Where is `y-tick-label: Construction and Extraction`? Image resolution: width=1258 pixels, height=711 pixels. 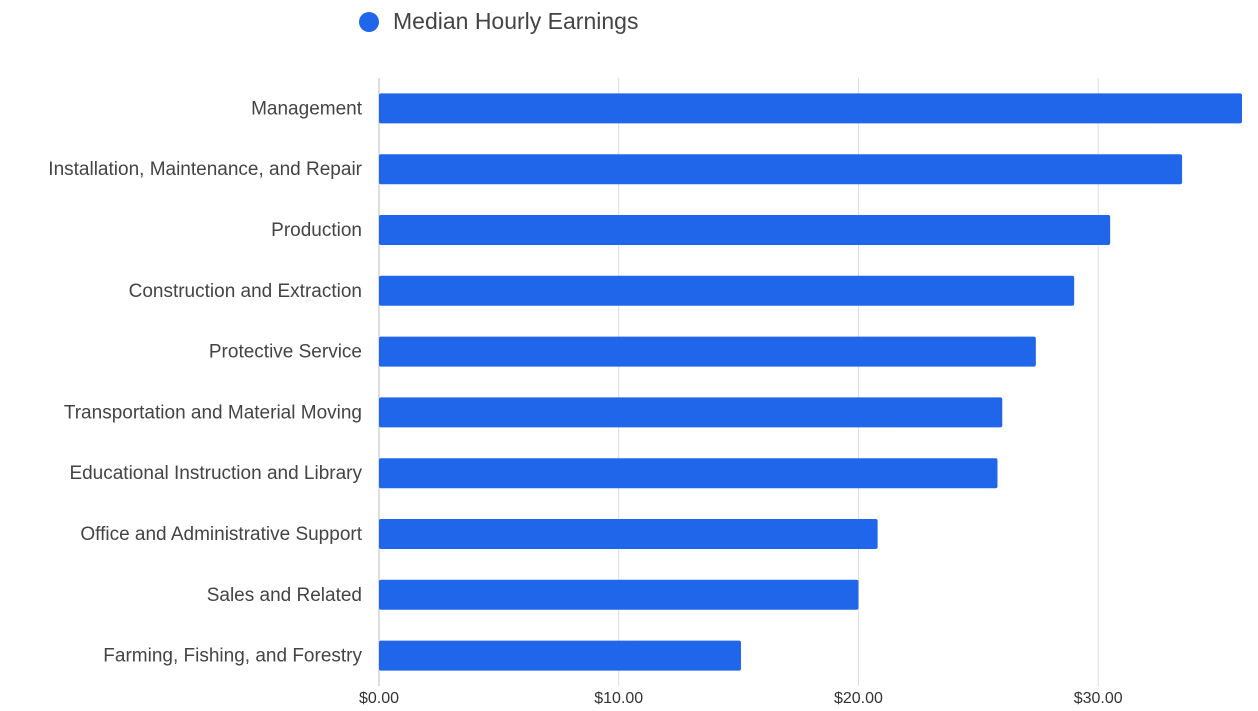
y-tick-label: Construction and Extraction is located at coordinates (245, 291).